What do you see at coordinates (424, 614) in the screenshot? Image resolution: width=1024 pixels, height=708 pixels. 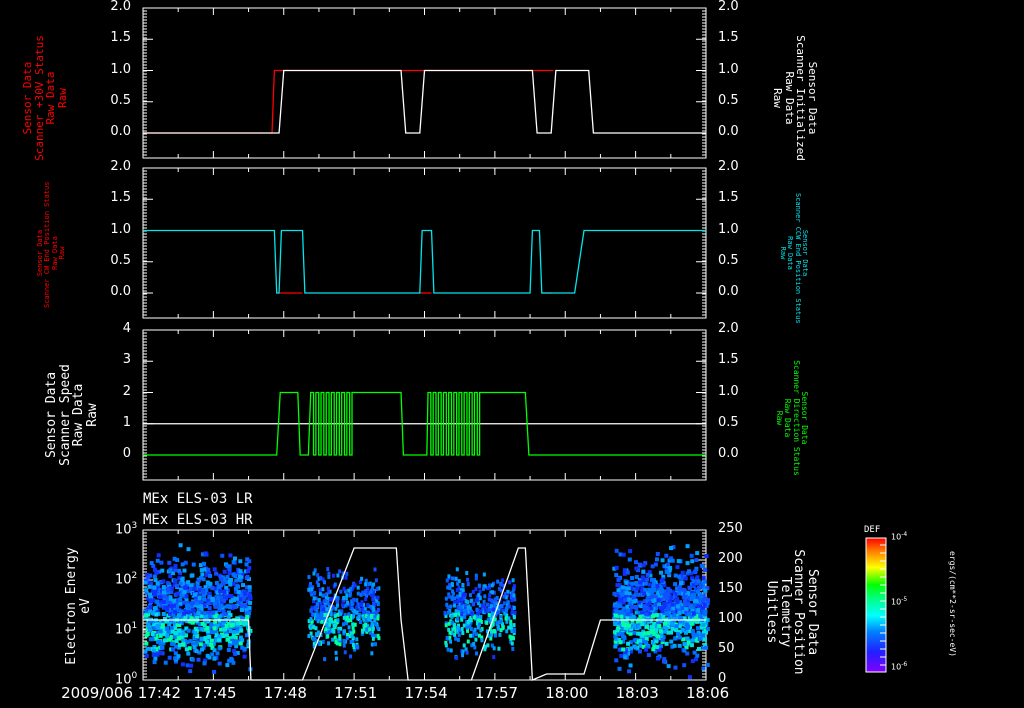 I see `trace-scanner-position` at bounding box center [424, 614].